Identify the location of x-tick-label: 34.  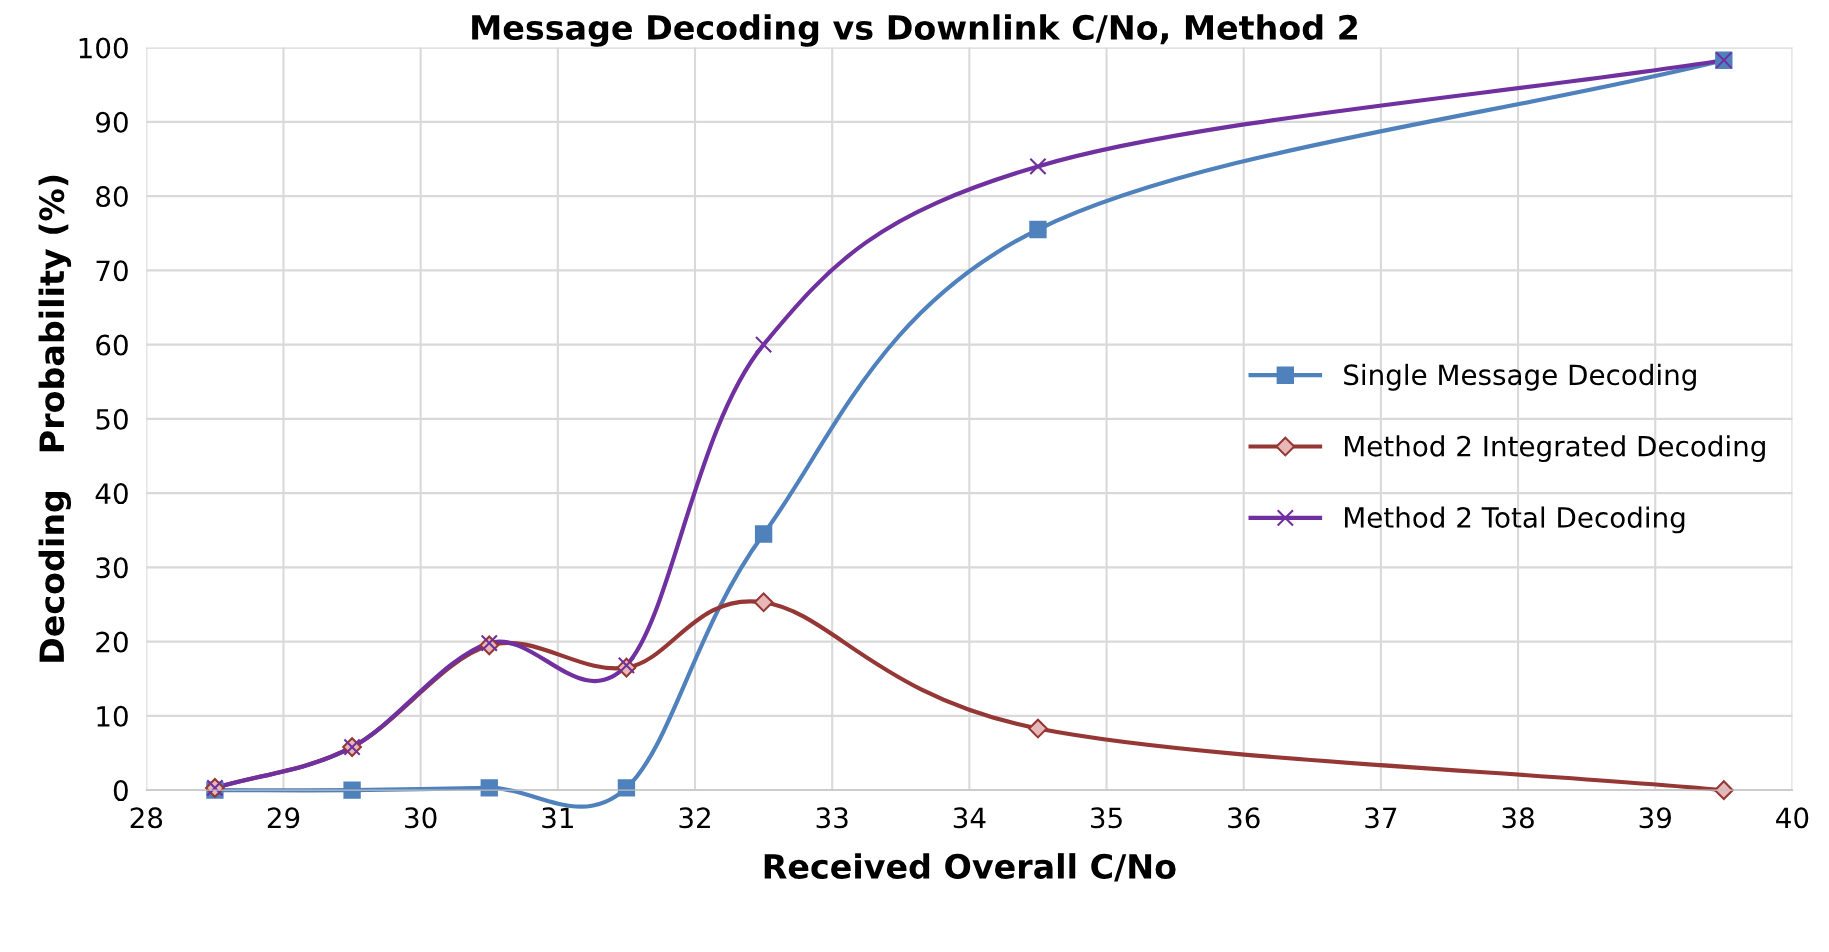
(969, 818).